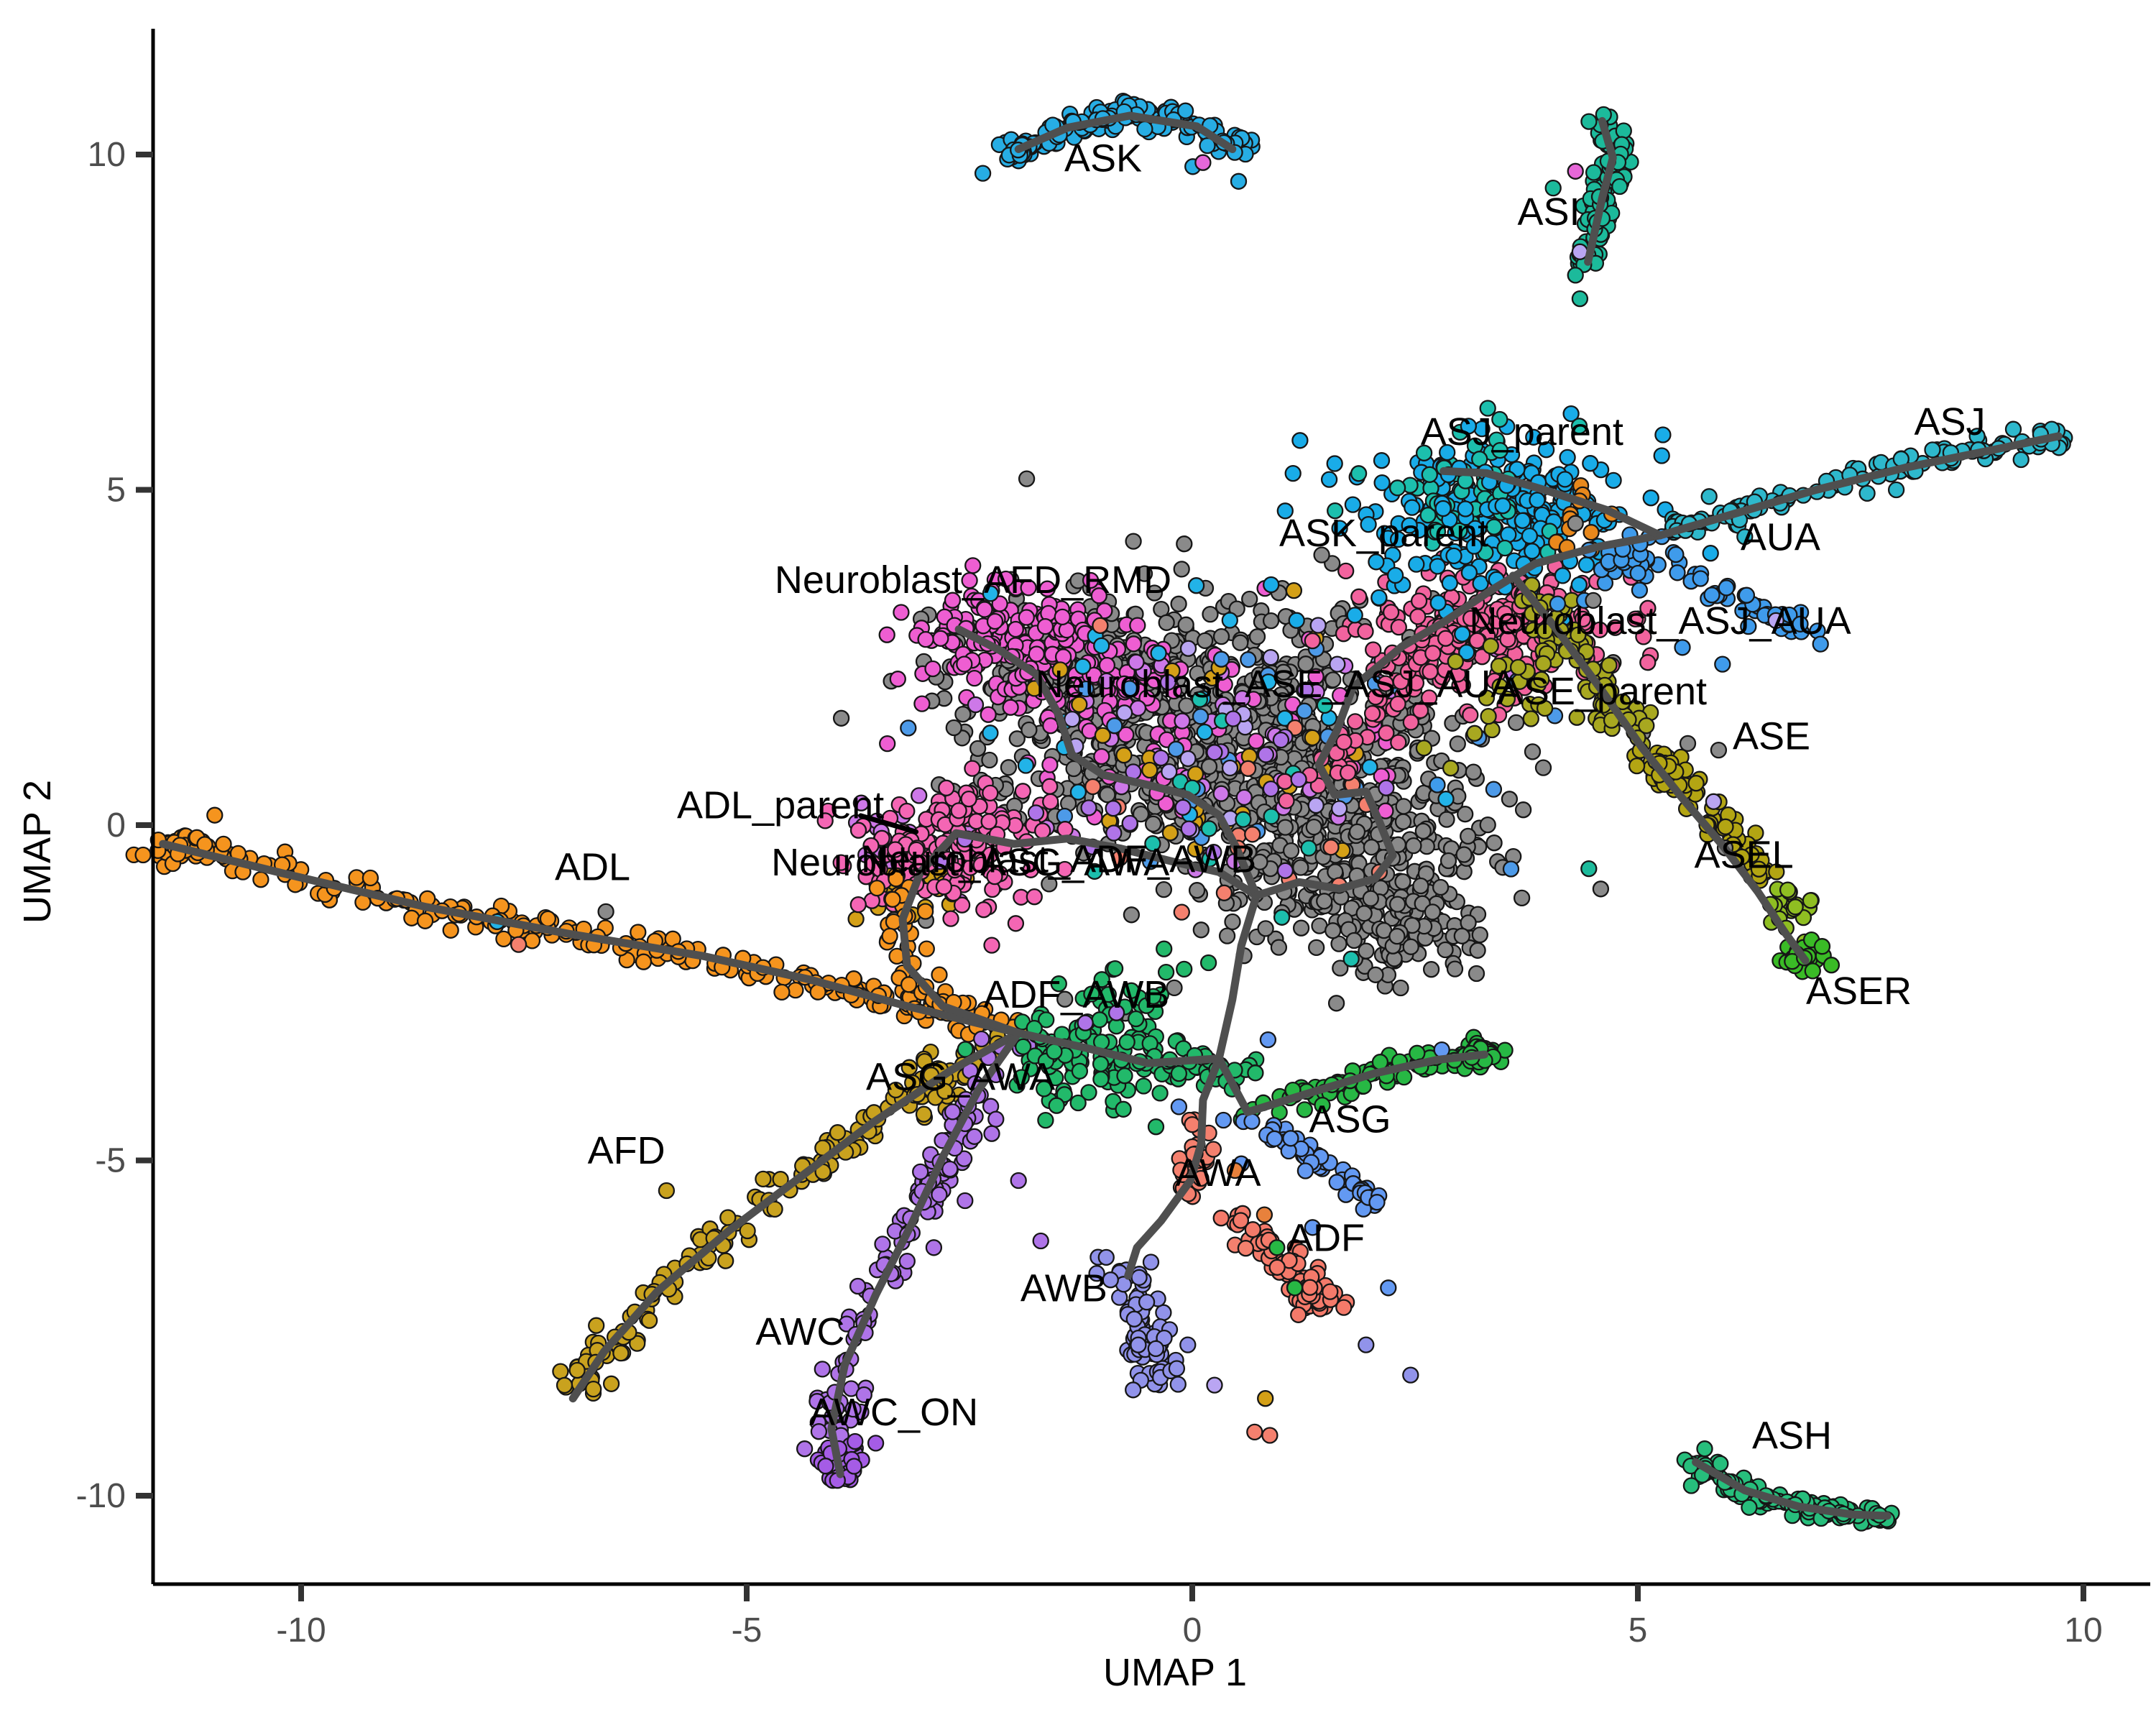 This screenshot has height=1725, width=2156. What do you see at coordinates (37, 852) in the screenshot?
I see `y-axis-title: UMAP 2` at bounding box center [37, 852].